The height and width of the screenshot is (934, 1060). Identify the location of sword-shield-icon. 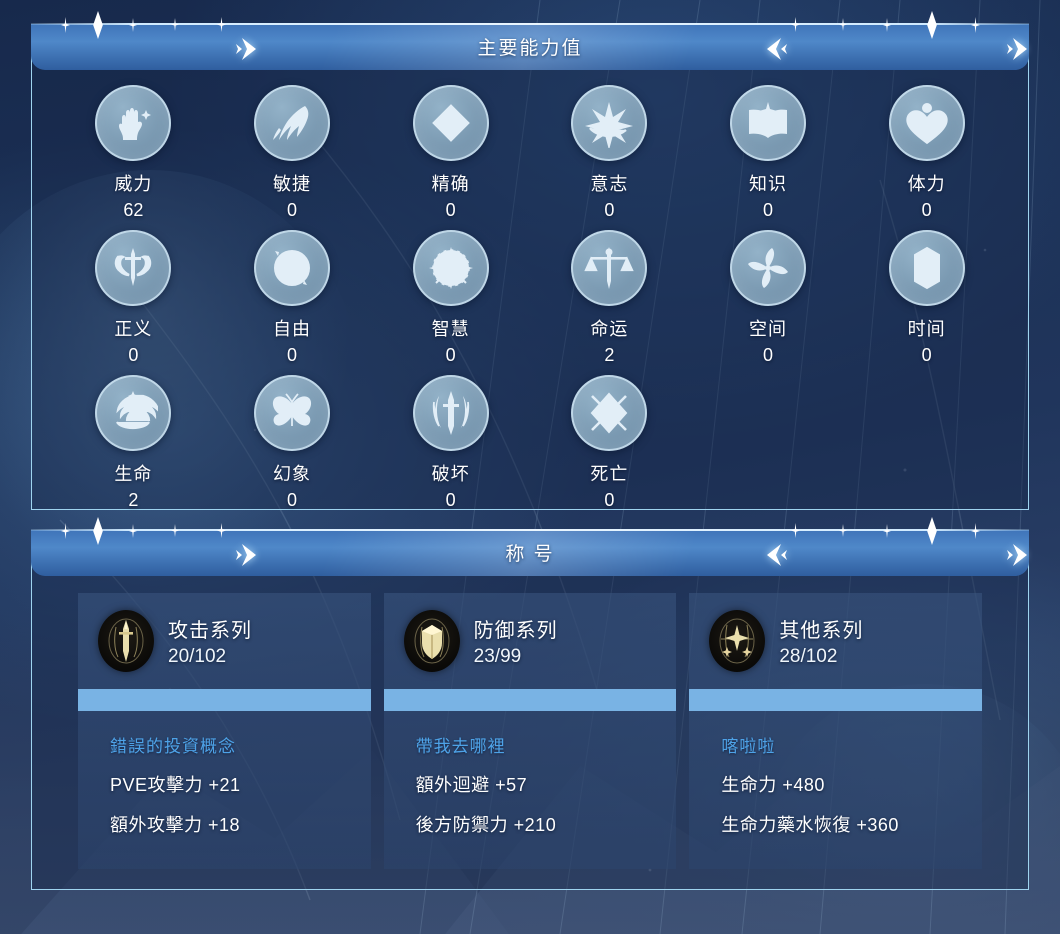
(133, 268).